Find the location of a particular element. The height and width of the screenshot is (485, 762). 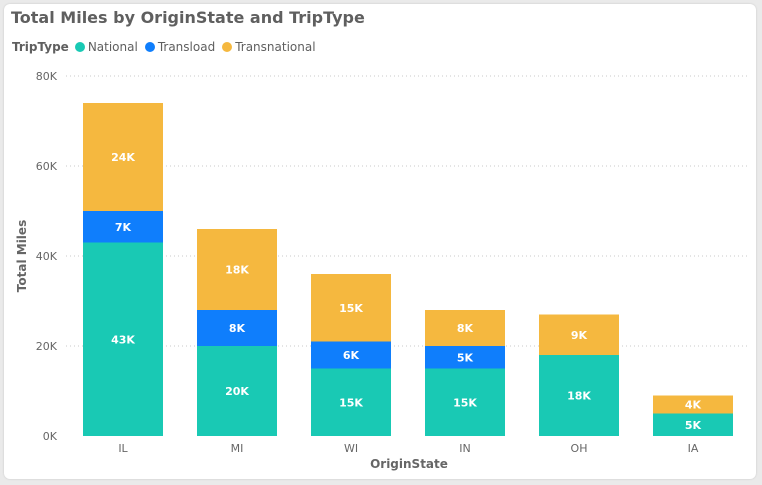

data-label: 43K is located at coordinates (123, 339).